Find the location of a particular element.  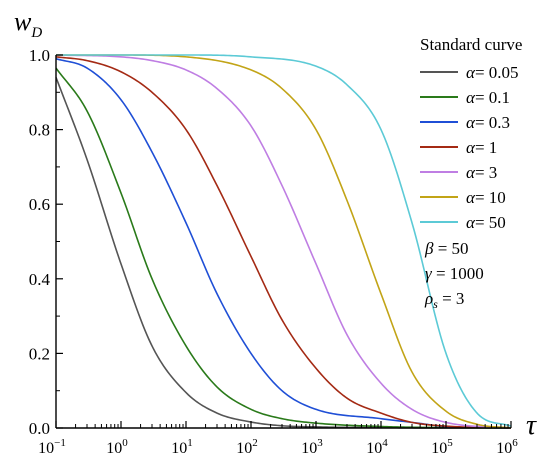

x-tick-label: 10⁶ is located at coordinates (507, 447).